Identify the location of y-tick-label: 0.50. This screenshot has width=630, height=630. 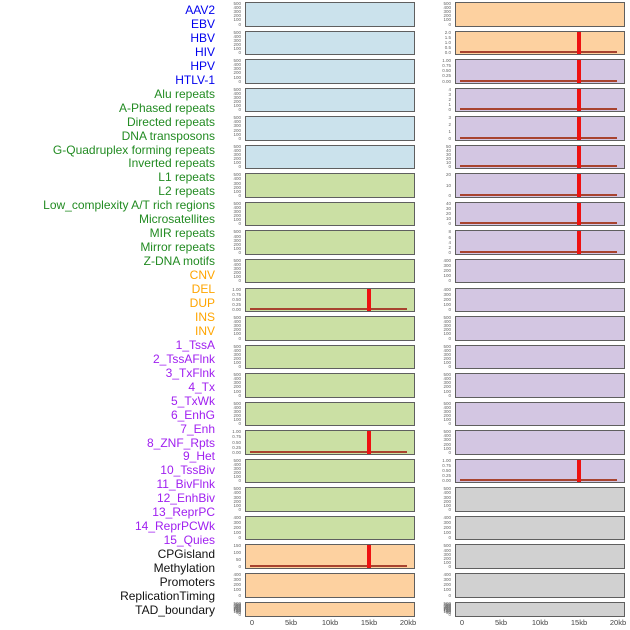
(236, 299).